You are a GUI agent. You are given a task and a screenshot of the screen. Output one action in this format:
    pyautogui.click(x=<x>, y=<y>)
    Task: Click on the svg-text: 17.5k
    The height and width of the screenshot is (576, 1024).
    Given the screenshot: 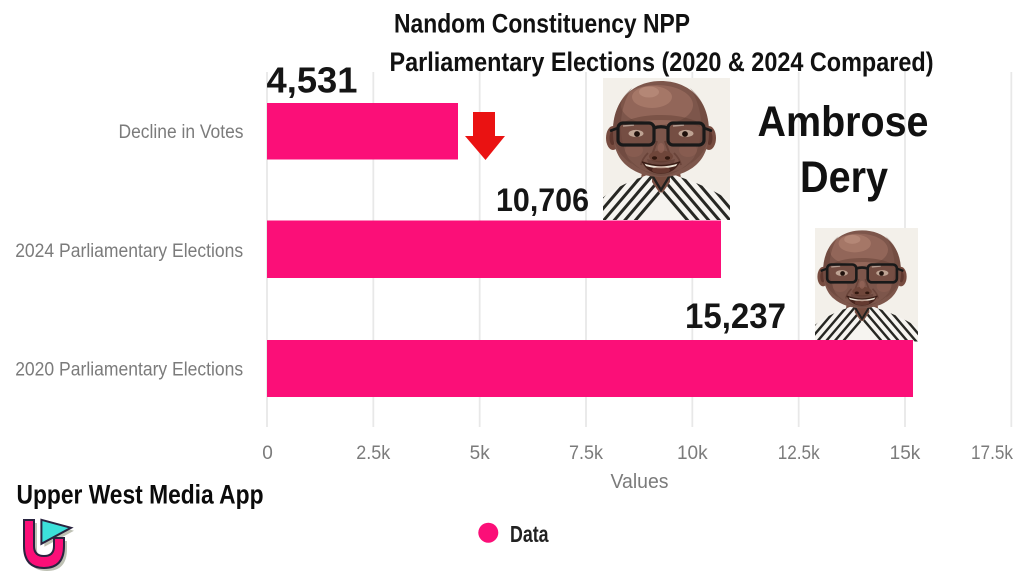 What is the action you would take?
    pyautogui.click(x=992, y=453)
    